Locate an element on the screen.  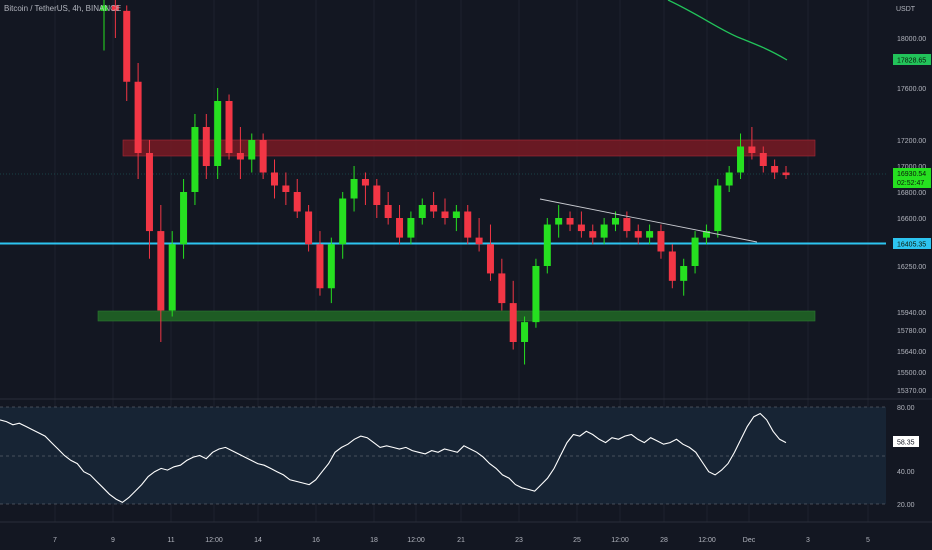
price-axis-bg is located at coordinates (909, 200).